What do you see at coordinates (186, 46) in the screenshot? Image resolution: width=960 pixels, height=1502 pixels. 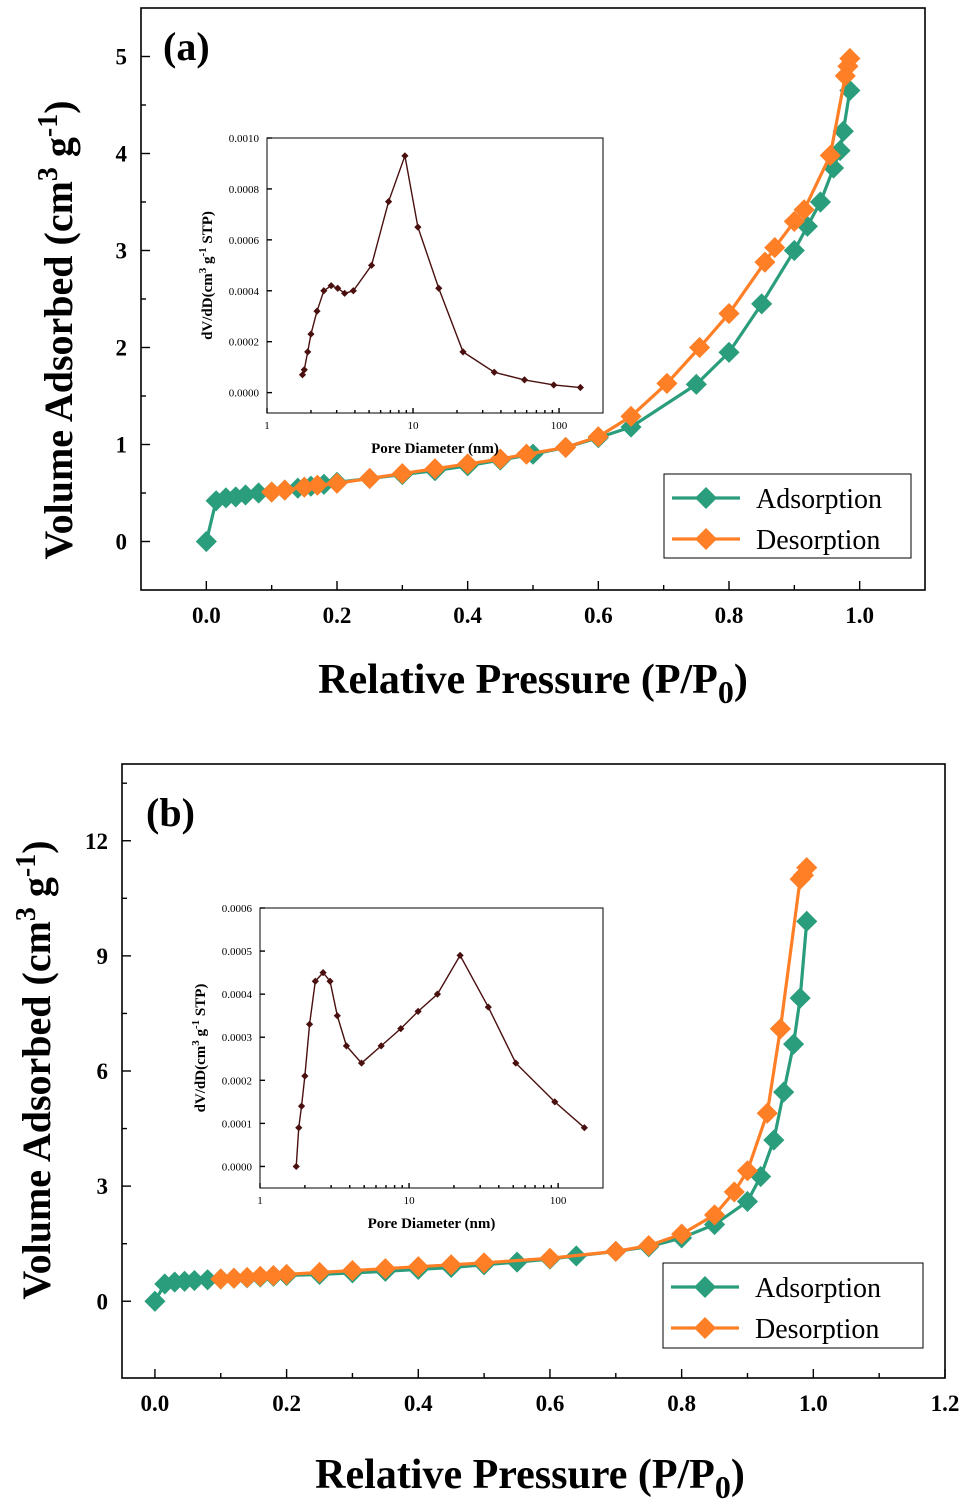 I see `panel-label: (a)` at bounding box center [186, 46].